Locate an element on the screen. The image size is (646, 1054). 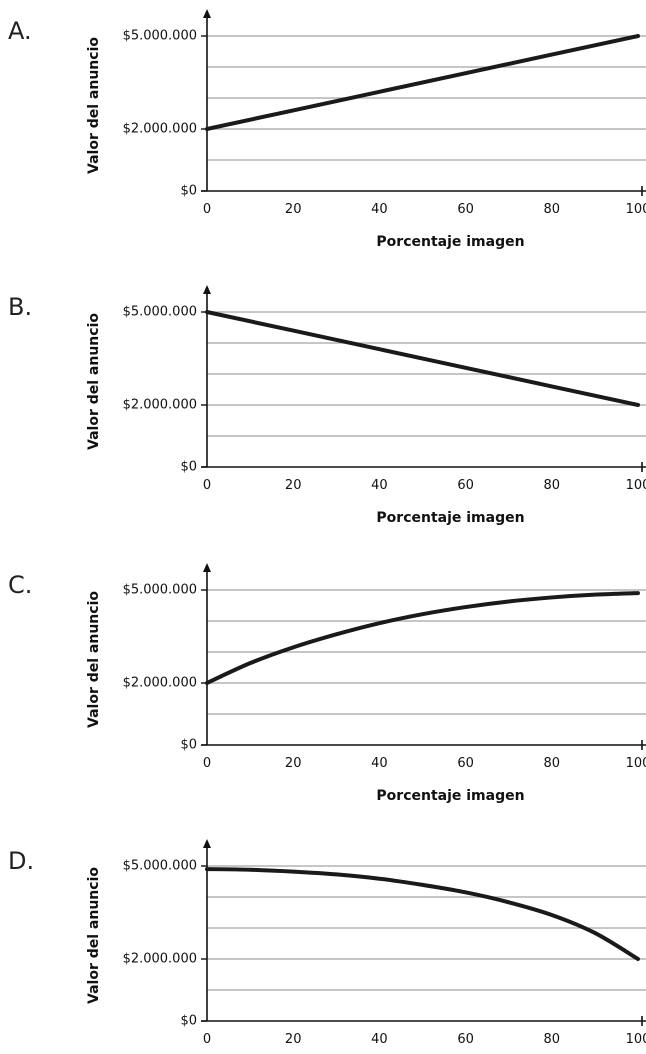
option-letter: A. is located at coordinates (20, 31).